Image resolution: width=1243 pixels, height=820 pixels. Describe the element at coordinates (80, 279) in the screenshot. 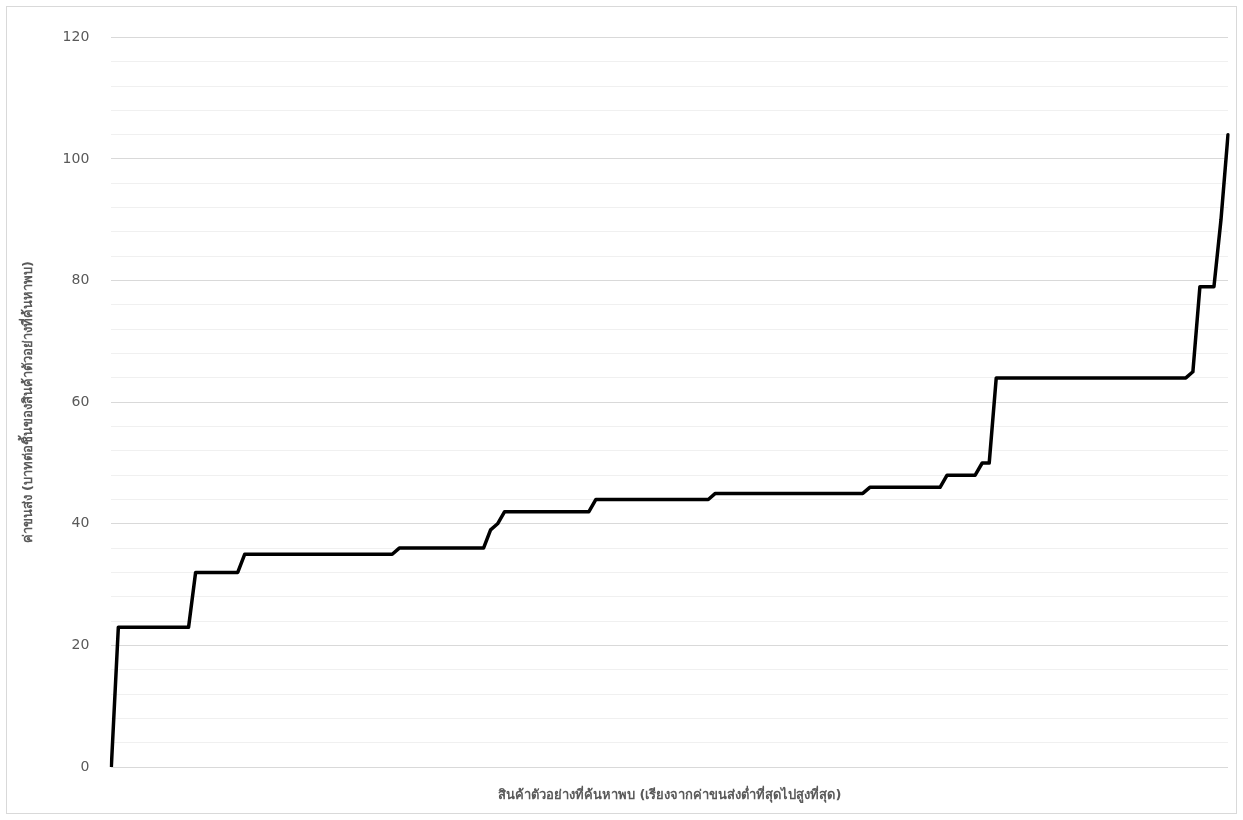

I see `y-tick-label: 80` at that location.